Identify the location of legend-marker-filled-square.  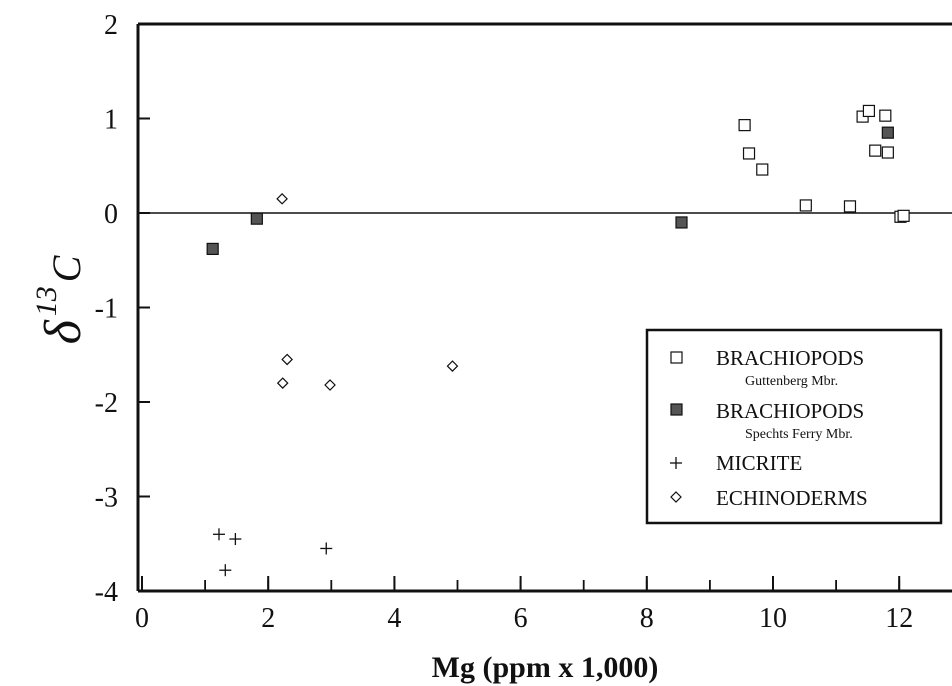
(676, 409).